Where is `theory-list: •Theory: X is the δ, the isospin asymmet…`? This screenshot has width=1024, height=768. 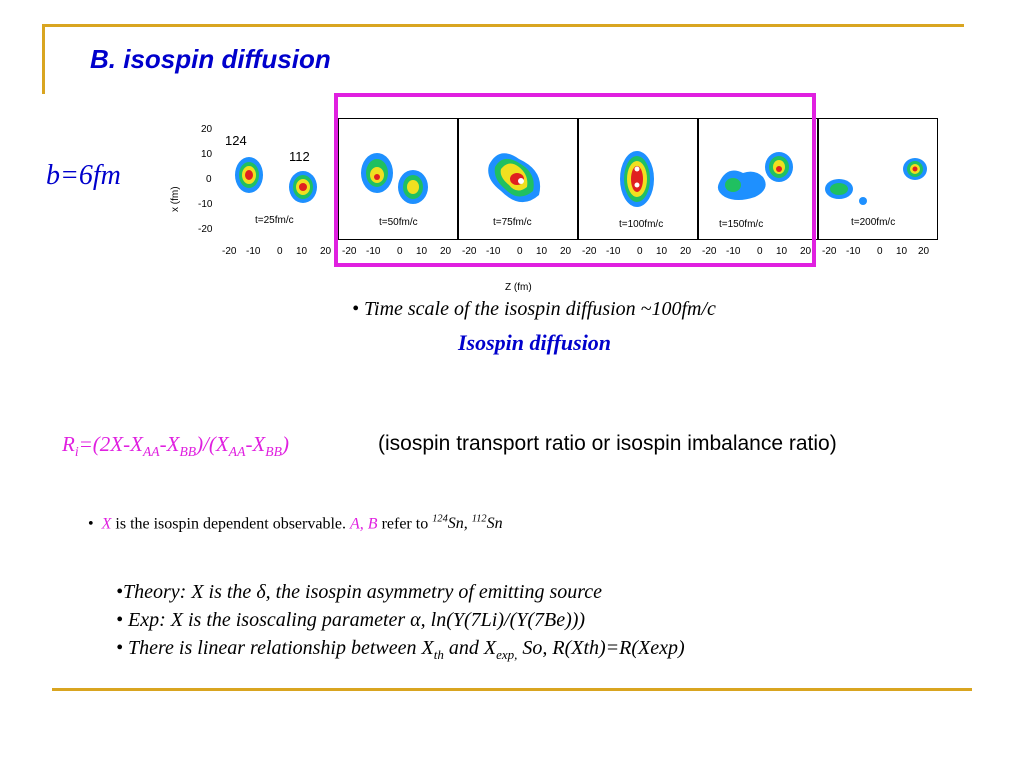 theory-list: •Theory: X is the δ, the isospin asymmet… is located at coordinates (400, 623).